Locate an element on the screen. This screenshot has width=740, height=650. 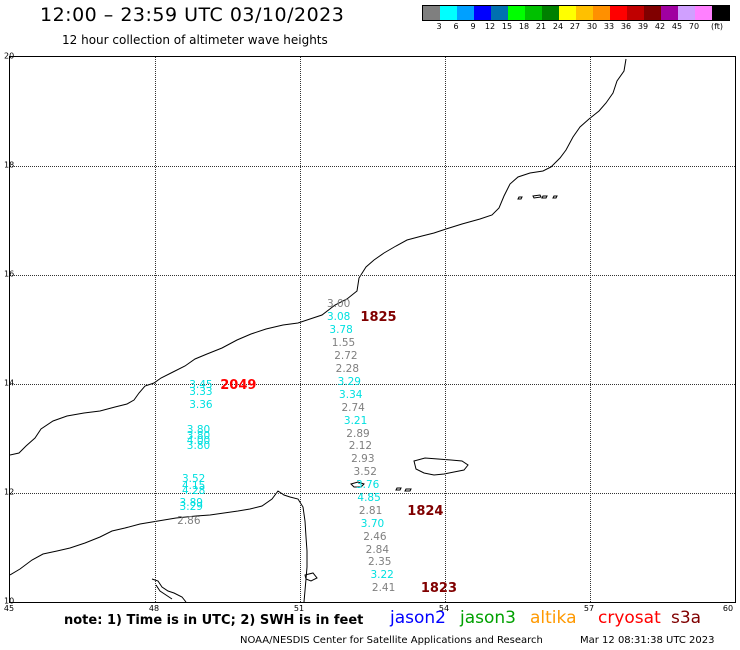
colorbar-tick-label: 18 is located at coordinates (524, 26).